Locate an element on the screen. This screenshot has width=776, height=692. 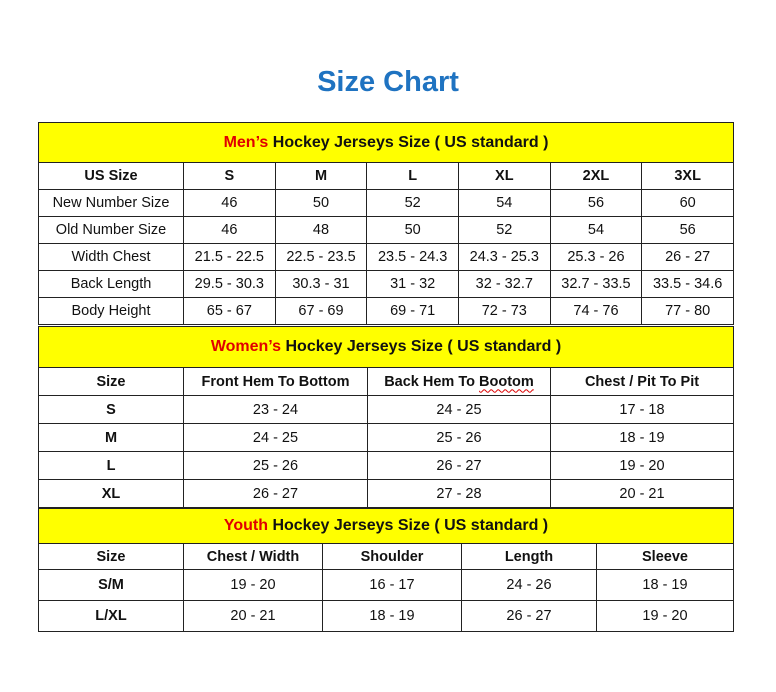
header-cell: L is located at coordinates (412, 176).